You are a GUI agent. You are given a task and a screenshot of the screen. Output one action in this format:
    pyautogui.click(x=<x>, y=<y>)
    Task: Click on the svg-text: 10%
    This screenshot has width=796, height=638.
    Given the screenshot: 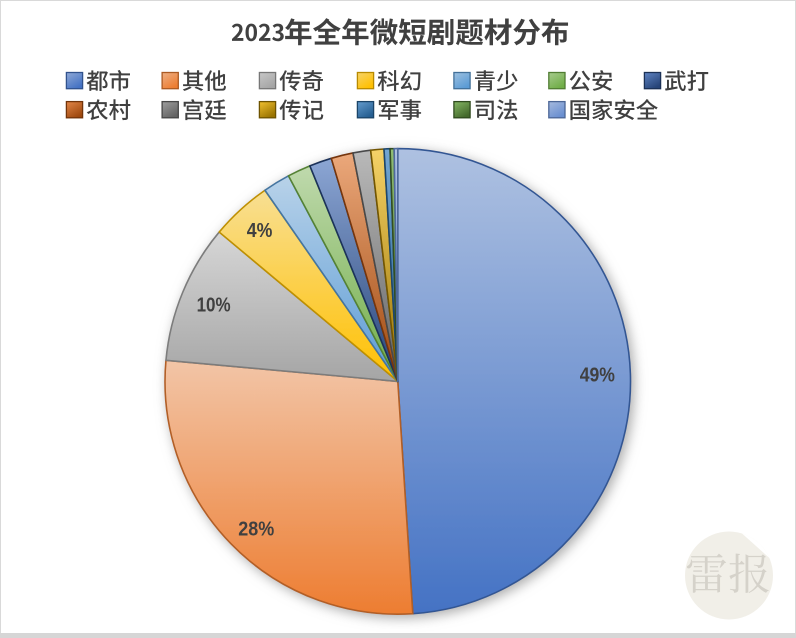 What is the action you would take?
    pyautogui.click(x=214, y=305)
    